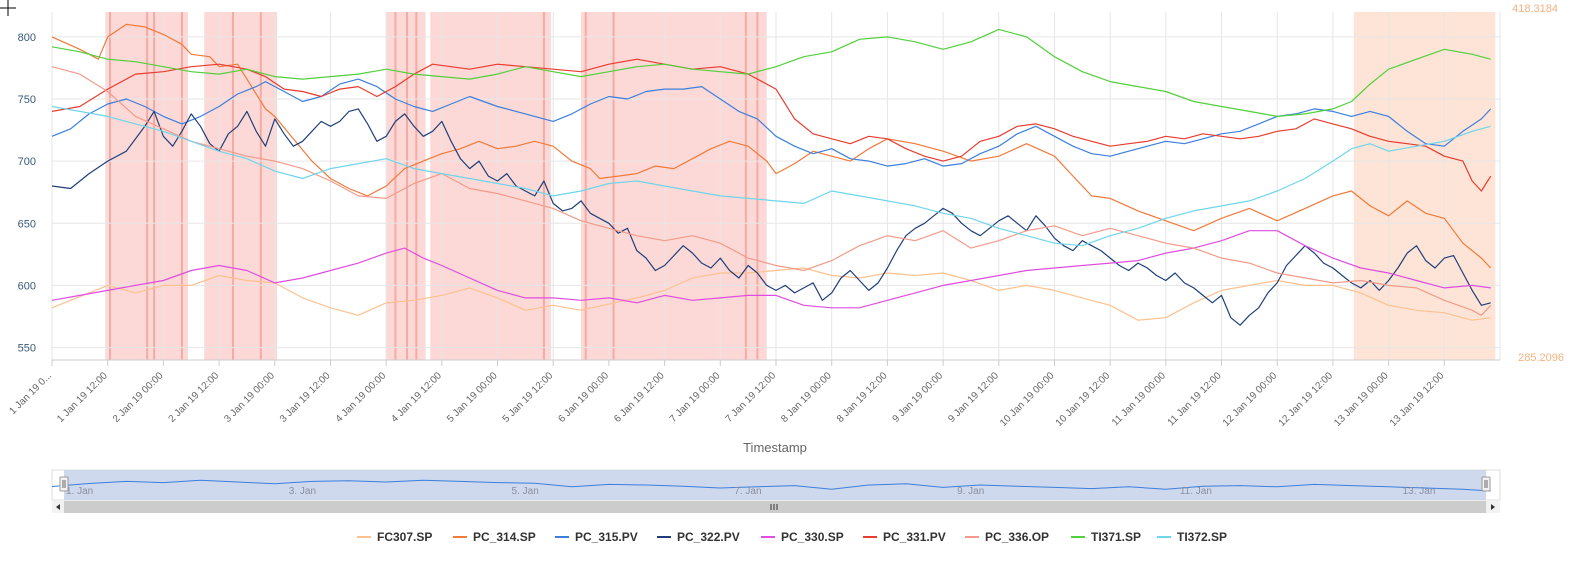  Describe the element at coordinates (973, 397) in the screenshot. I see `x-tick-label: 9 Jan 19 12:00` at that location.